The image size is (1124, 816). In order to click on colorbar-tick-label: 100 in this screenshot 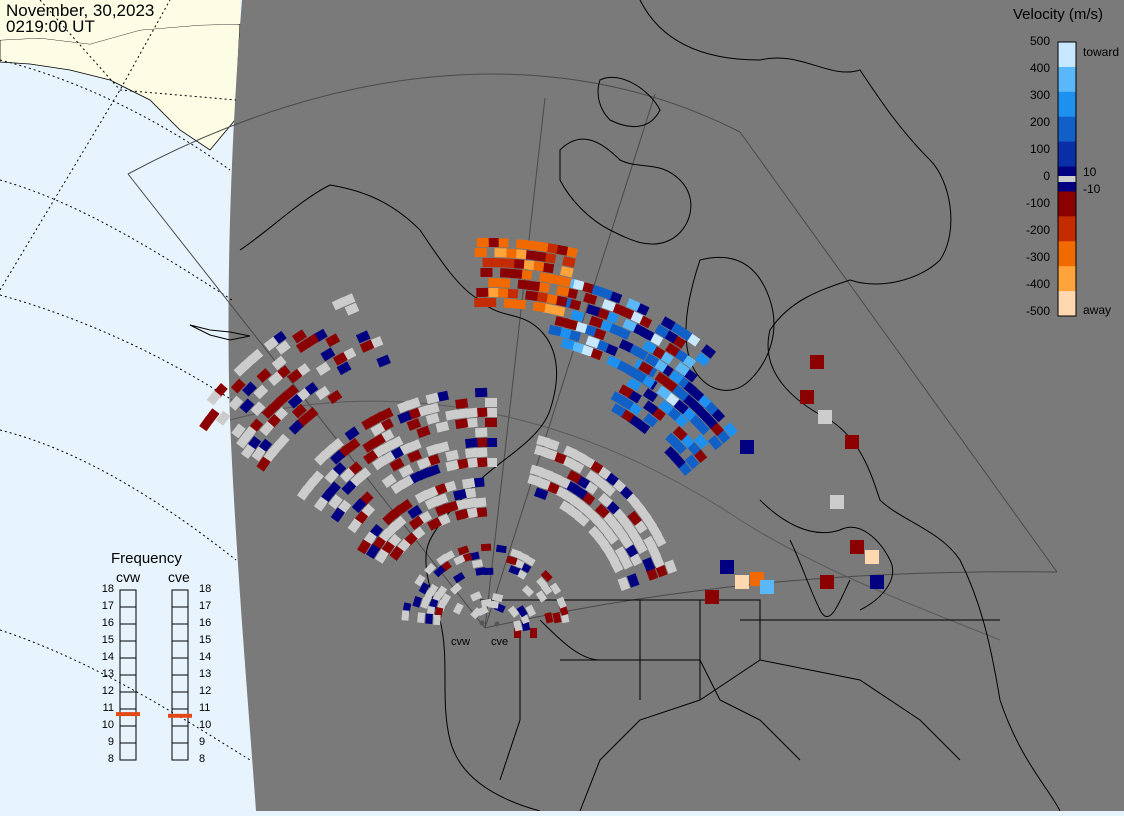, I will do `click(1030, 149)`.